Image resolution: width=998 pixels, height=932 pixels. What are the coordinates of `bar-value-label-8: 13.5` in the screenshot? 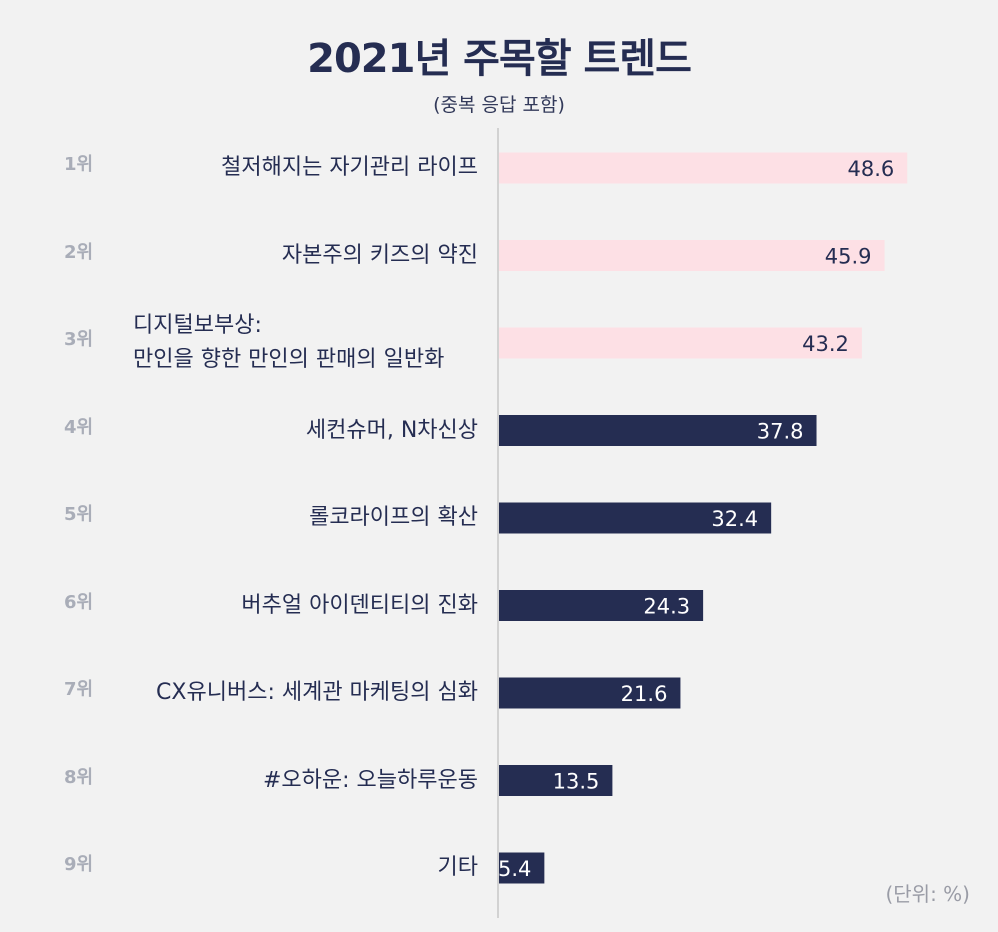 It's located at (576, 782).